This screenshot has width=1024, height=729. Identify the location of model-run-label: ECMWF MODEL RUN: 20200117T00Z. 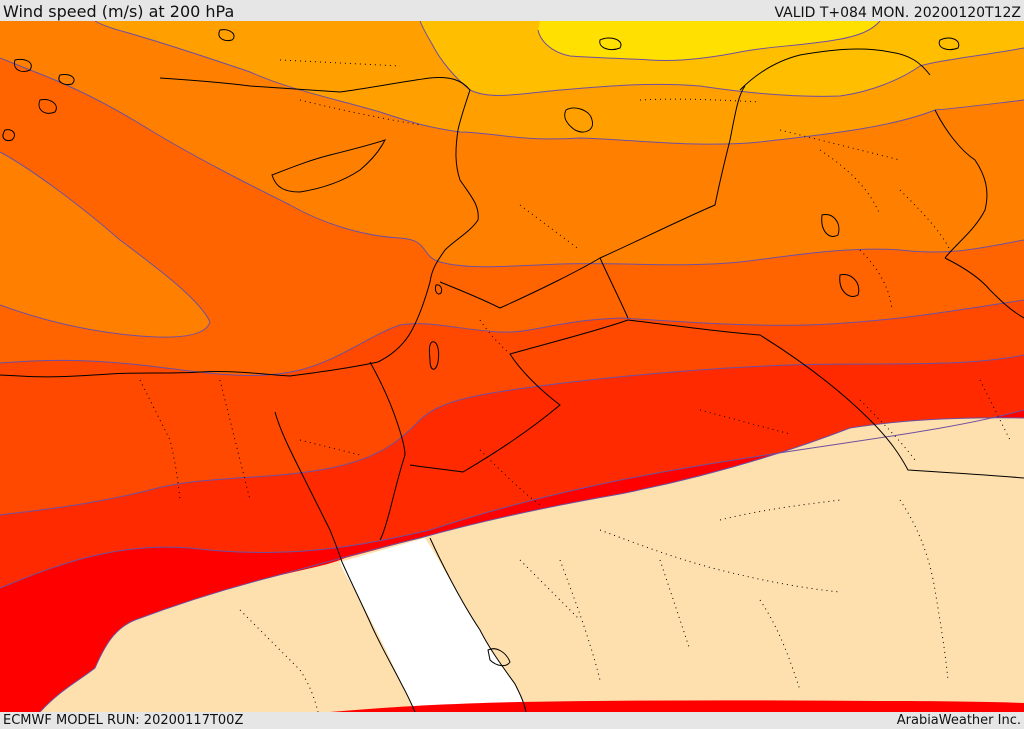
(123, 720).